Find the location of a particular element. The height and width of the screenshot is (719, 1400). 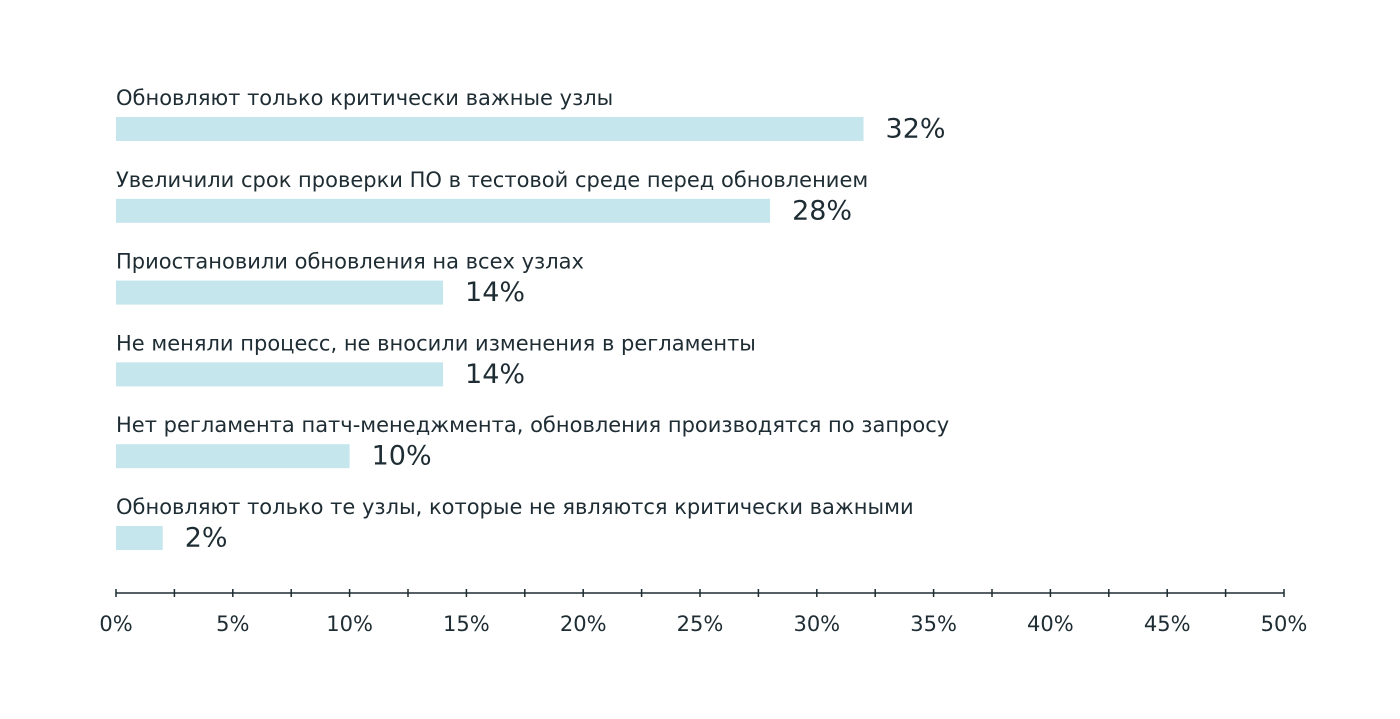

category-label: Обновляют только критически важные узлы is located at coordinates (364, 98).